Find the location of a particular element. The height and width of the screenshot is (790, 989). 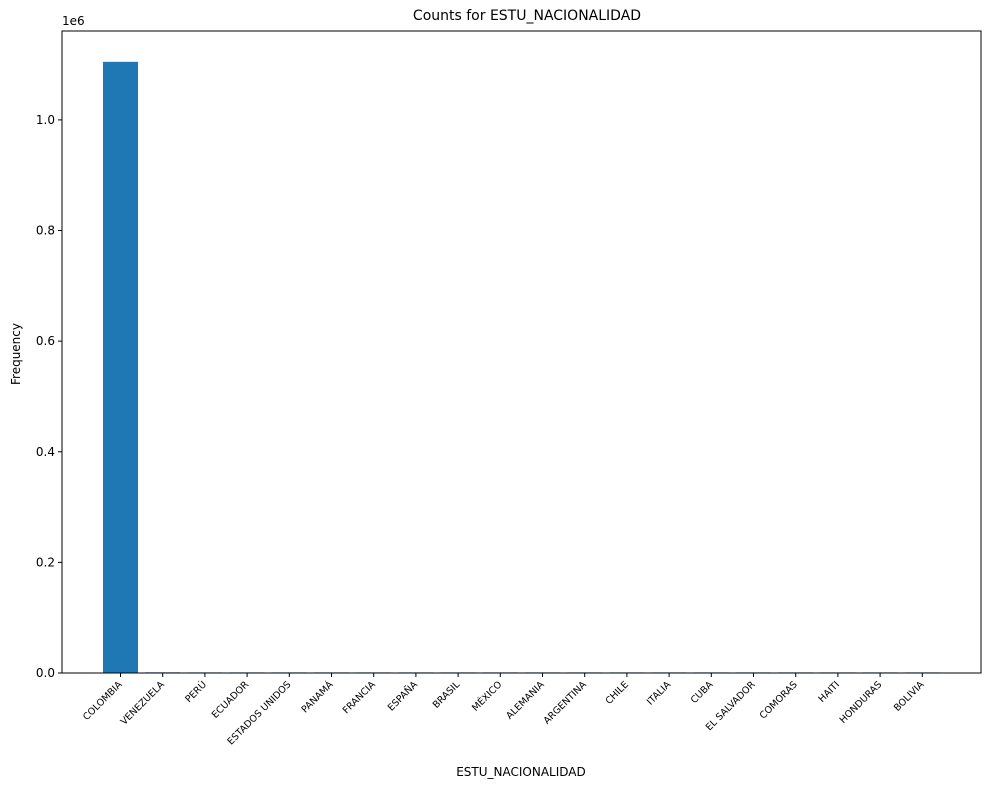

y-tick-label: 0.2 is located at coordinates (45, 562).